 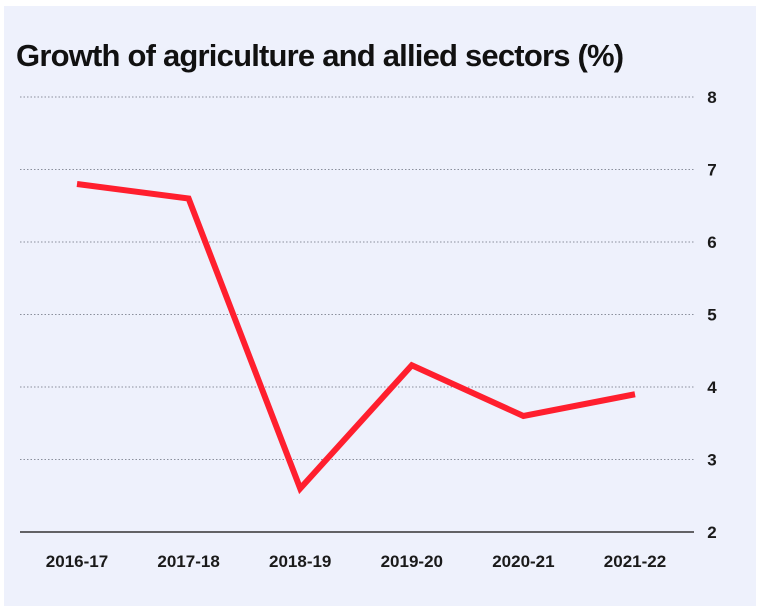 What do you see at coordinates (412, 561) in the screenshot?
I see `x-tick-label: 2019-20` at bounding box center [412, 561].